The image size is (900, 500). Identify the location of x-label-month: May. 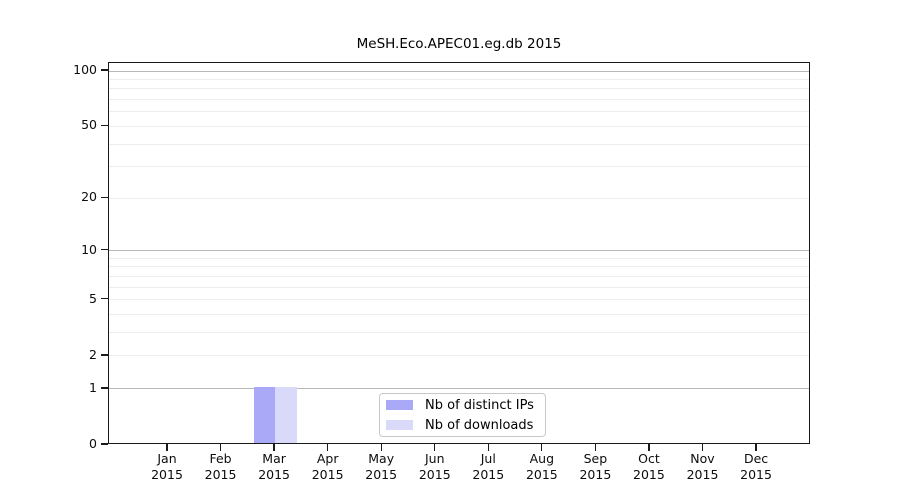
(381, 458).